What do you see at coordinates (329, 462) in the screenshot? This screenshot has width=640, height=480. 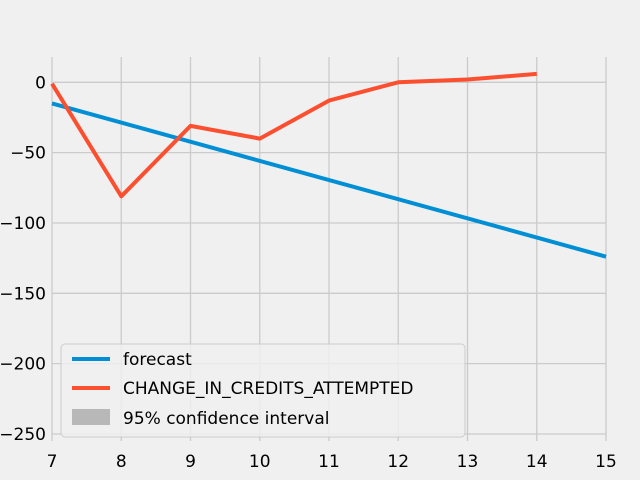 I see `x-tick-label: 11` at bounding box center [329, 462].